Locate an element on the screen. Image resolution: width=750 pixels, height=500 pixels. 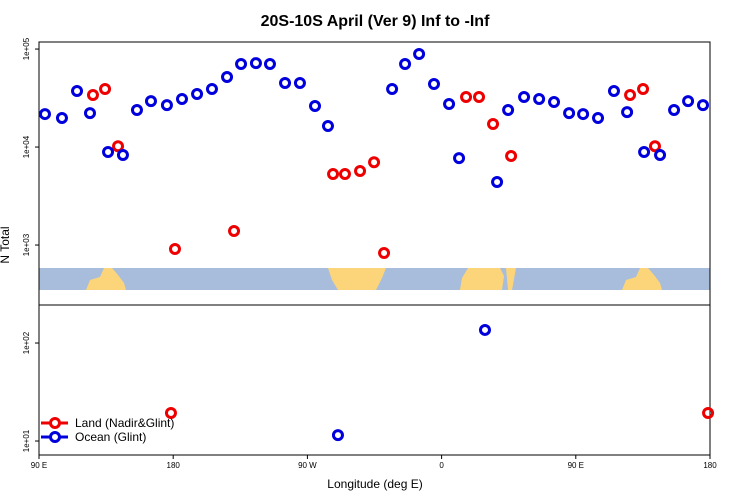
x-tick-label: 0 is located at coordinates (441, 465).